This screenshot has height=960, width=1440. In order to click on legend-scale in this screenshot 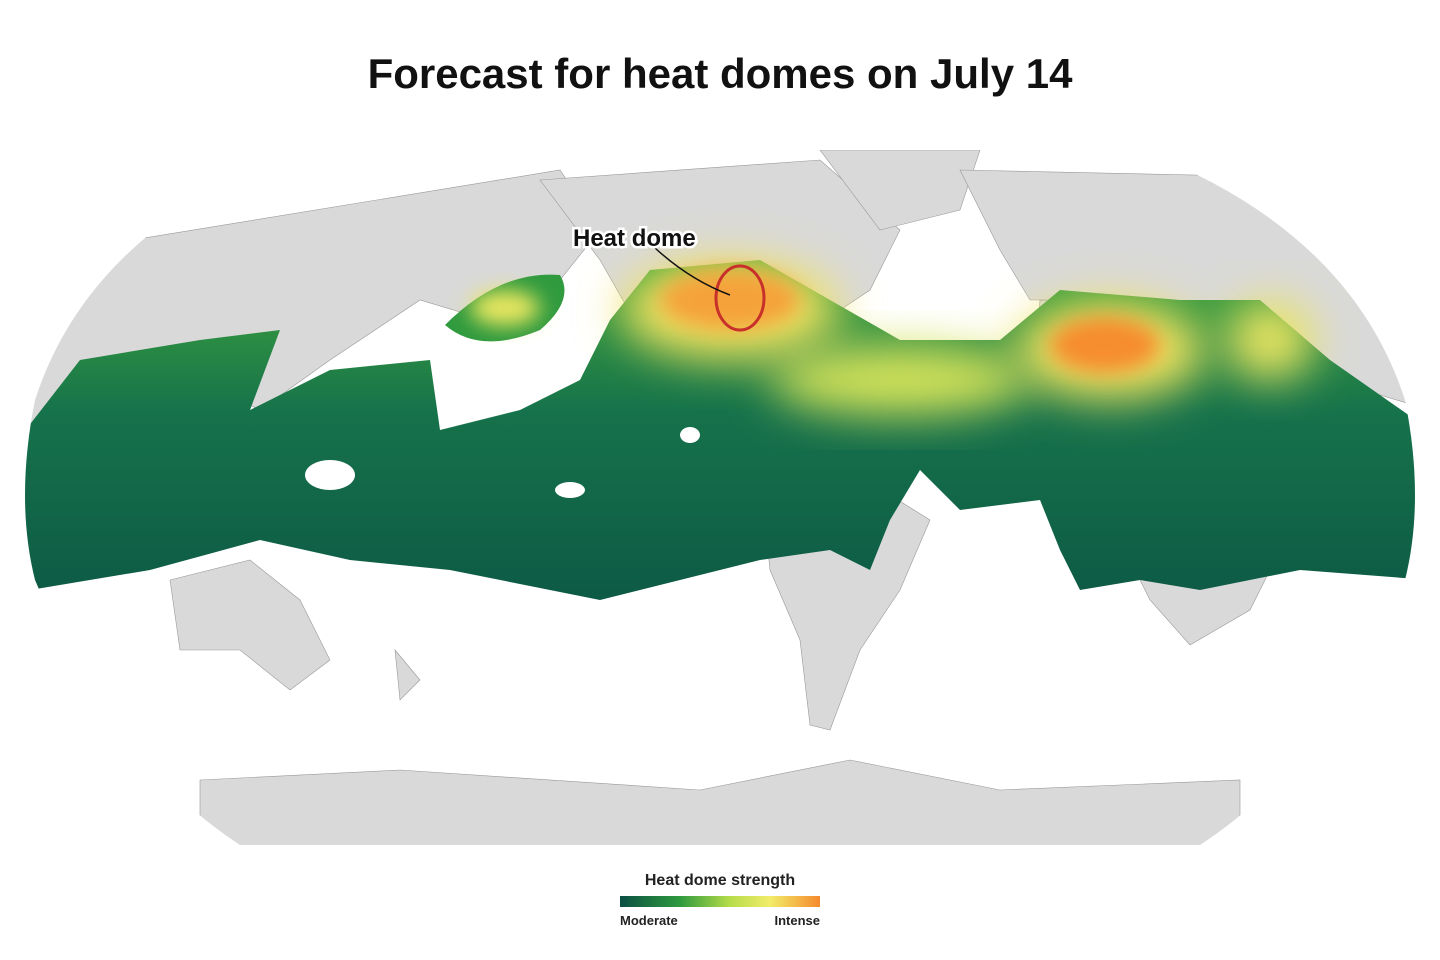, I will do `click(720, 901)`.